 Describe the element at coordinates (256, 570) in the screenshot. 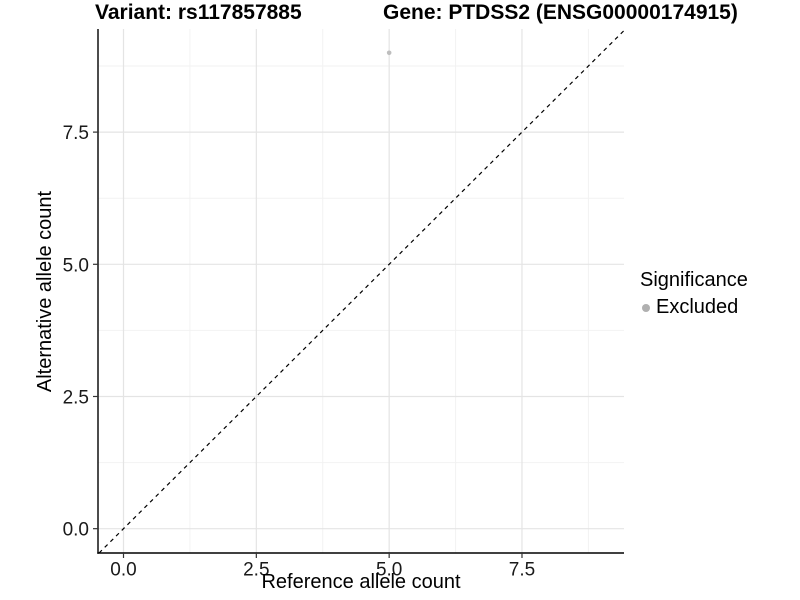

I see `x-tick-label: 2.5` at that location.